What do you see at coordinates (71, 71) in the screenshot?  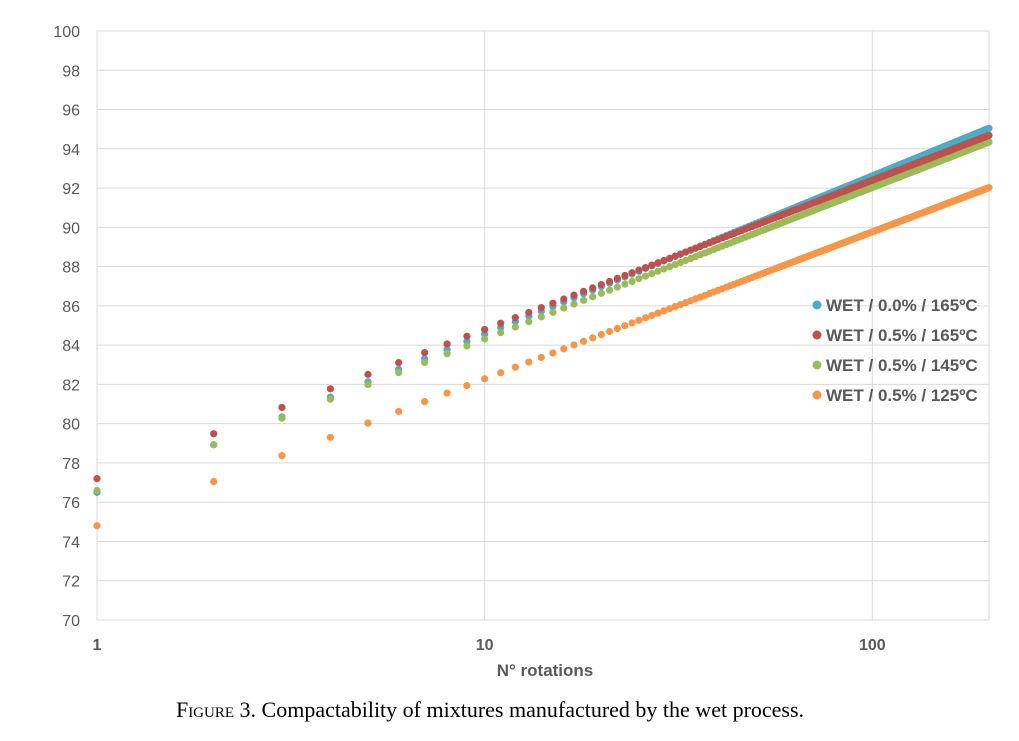 I see `y-tick-label: 98` at bounding box center [71, 71].